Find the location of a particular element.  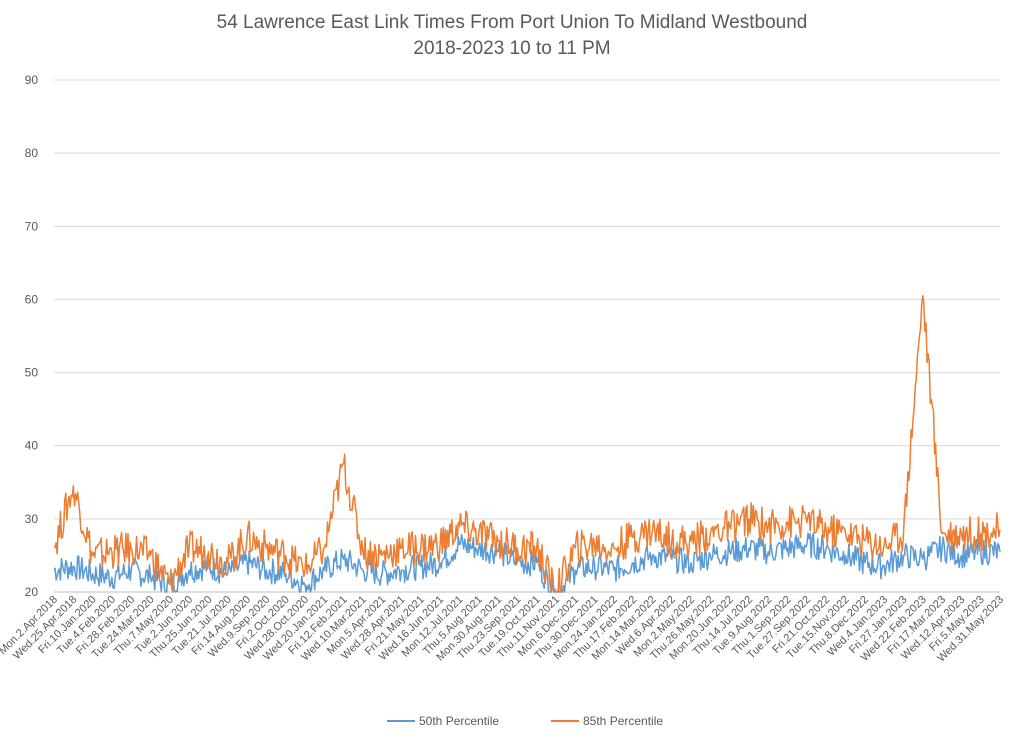

legend: 50th Percentile 85th Percentile is located at coordinates (525, 721).